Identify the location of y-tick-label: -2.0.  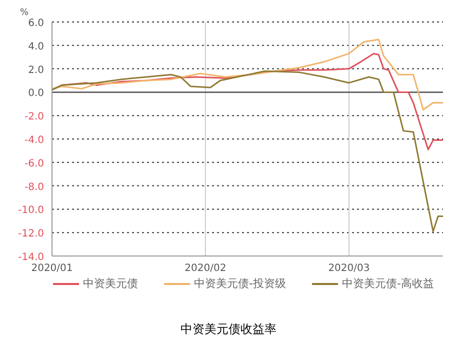
(34, 117).